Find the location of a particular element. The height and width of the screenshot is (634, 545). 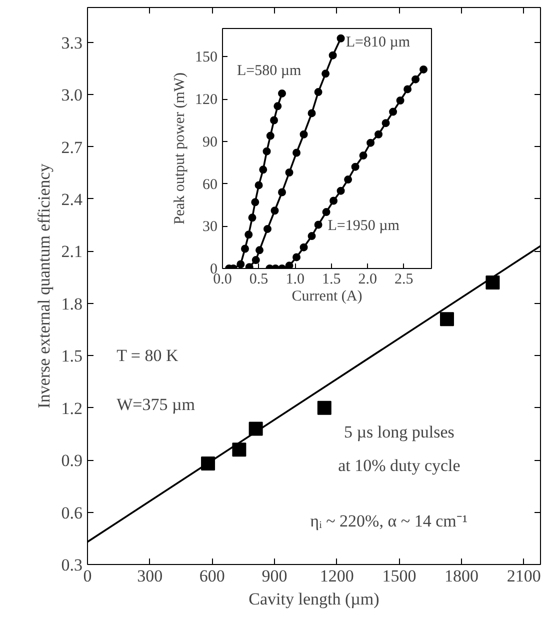

y-tick-label: 60 is located at coordinates (210, 184).